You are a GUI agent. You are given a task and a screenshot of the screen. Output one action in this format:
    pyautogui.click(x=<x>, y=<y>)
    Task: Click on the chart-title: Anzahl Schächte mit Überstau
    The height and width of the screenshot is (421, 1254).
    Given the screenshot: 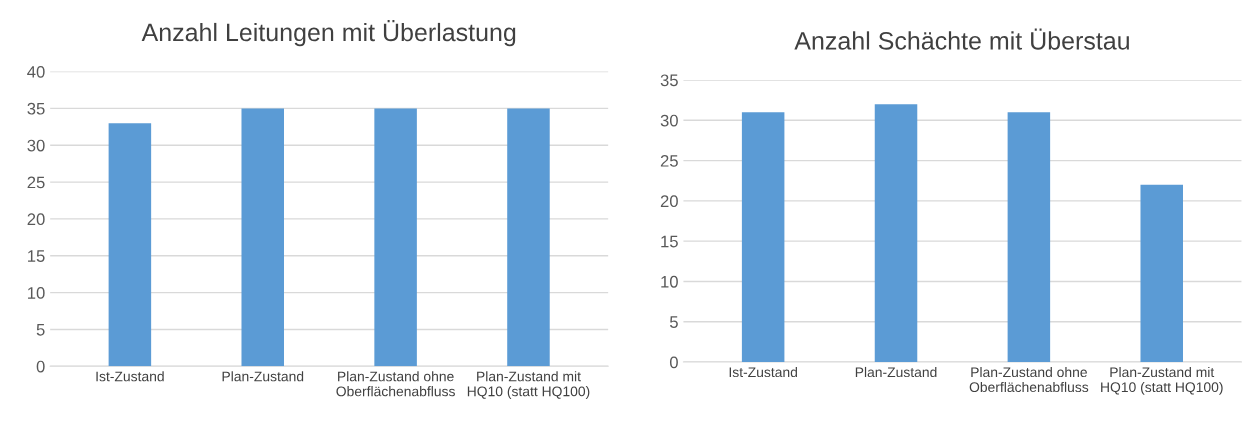 What is the action you would take?
    pyautogui.click(x=961, y=39)
    